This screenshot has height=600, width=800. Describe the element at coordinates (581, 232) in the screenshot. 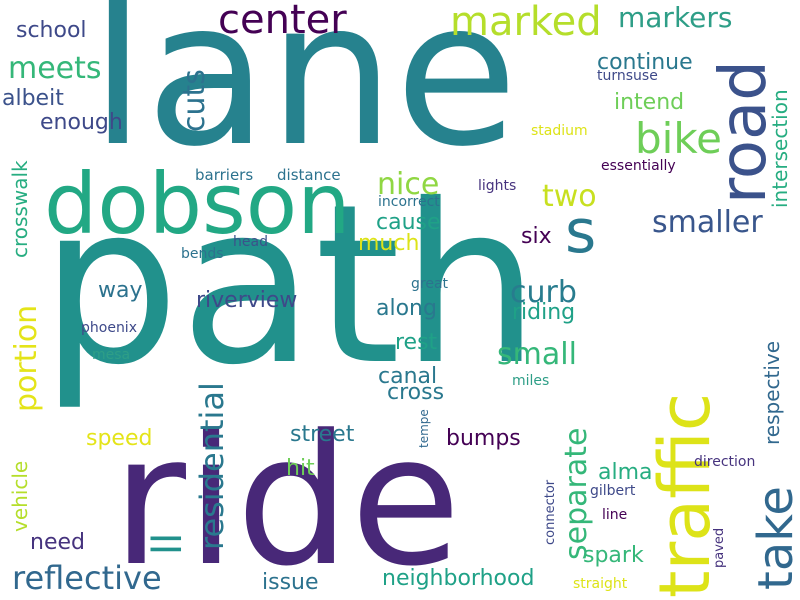

I see `word-s: s` at that location.